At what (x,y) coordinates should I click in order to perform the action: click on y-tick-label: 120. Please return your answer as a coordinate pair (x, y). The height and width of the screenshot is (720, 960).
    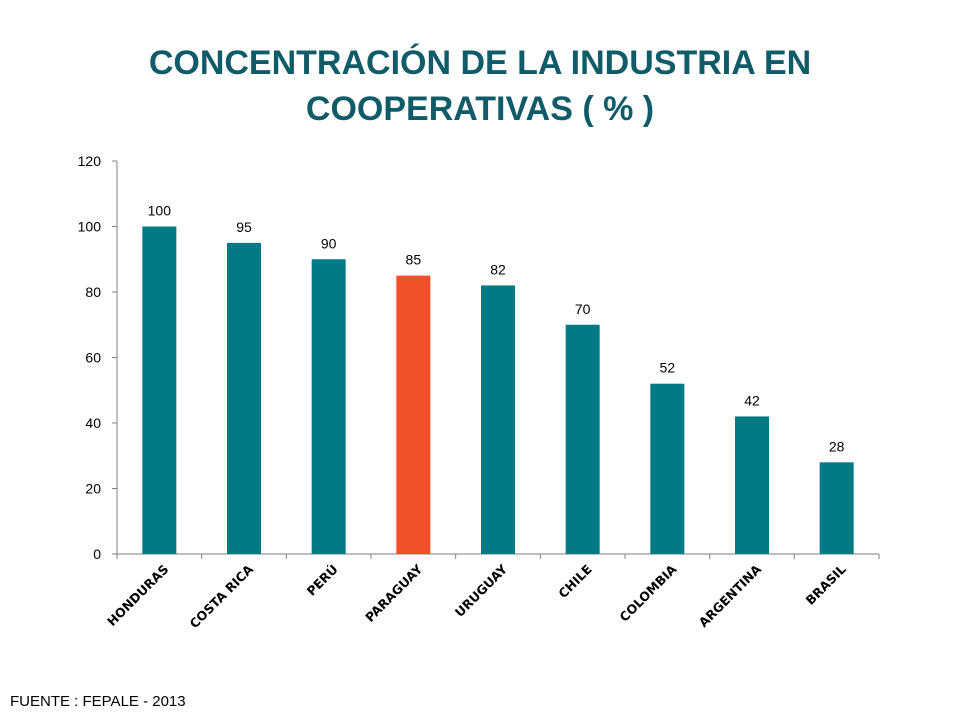
    Looking at the image, I should click on (90, 161).